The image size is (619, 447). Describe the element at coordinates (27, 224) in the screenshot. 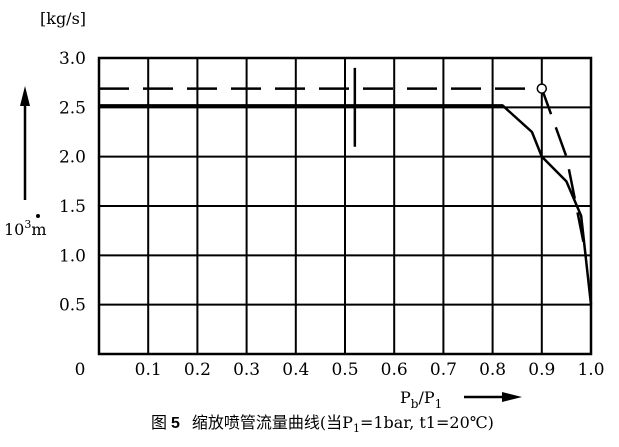

I see `y-axis-label-exp: 3` at that location.